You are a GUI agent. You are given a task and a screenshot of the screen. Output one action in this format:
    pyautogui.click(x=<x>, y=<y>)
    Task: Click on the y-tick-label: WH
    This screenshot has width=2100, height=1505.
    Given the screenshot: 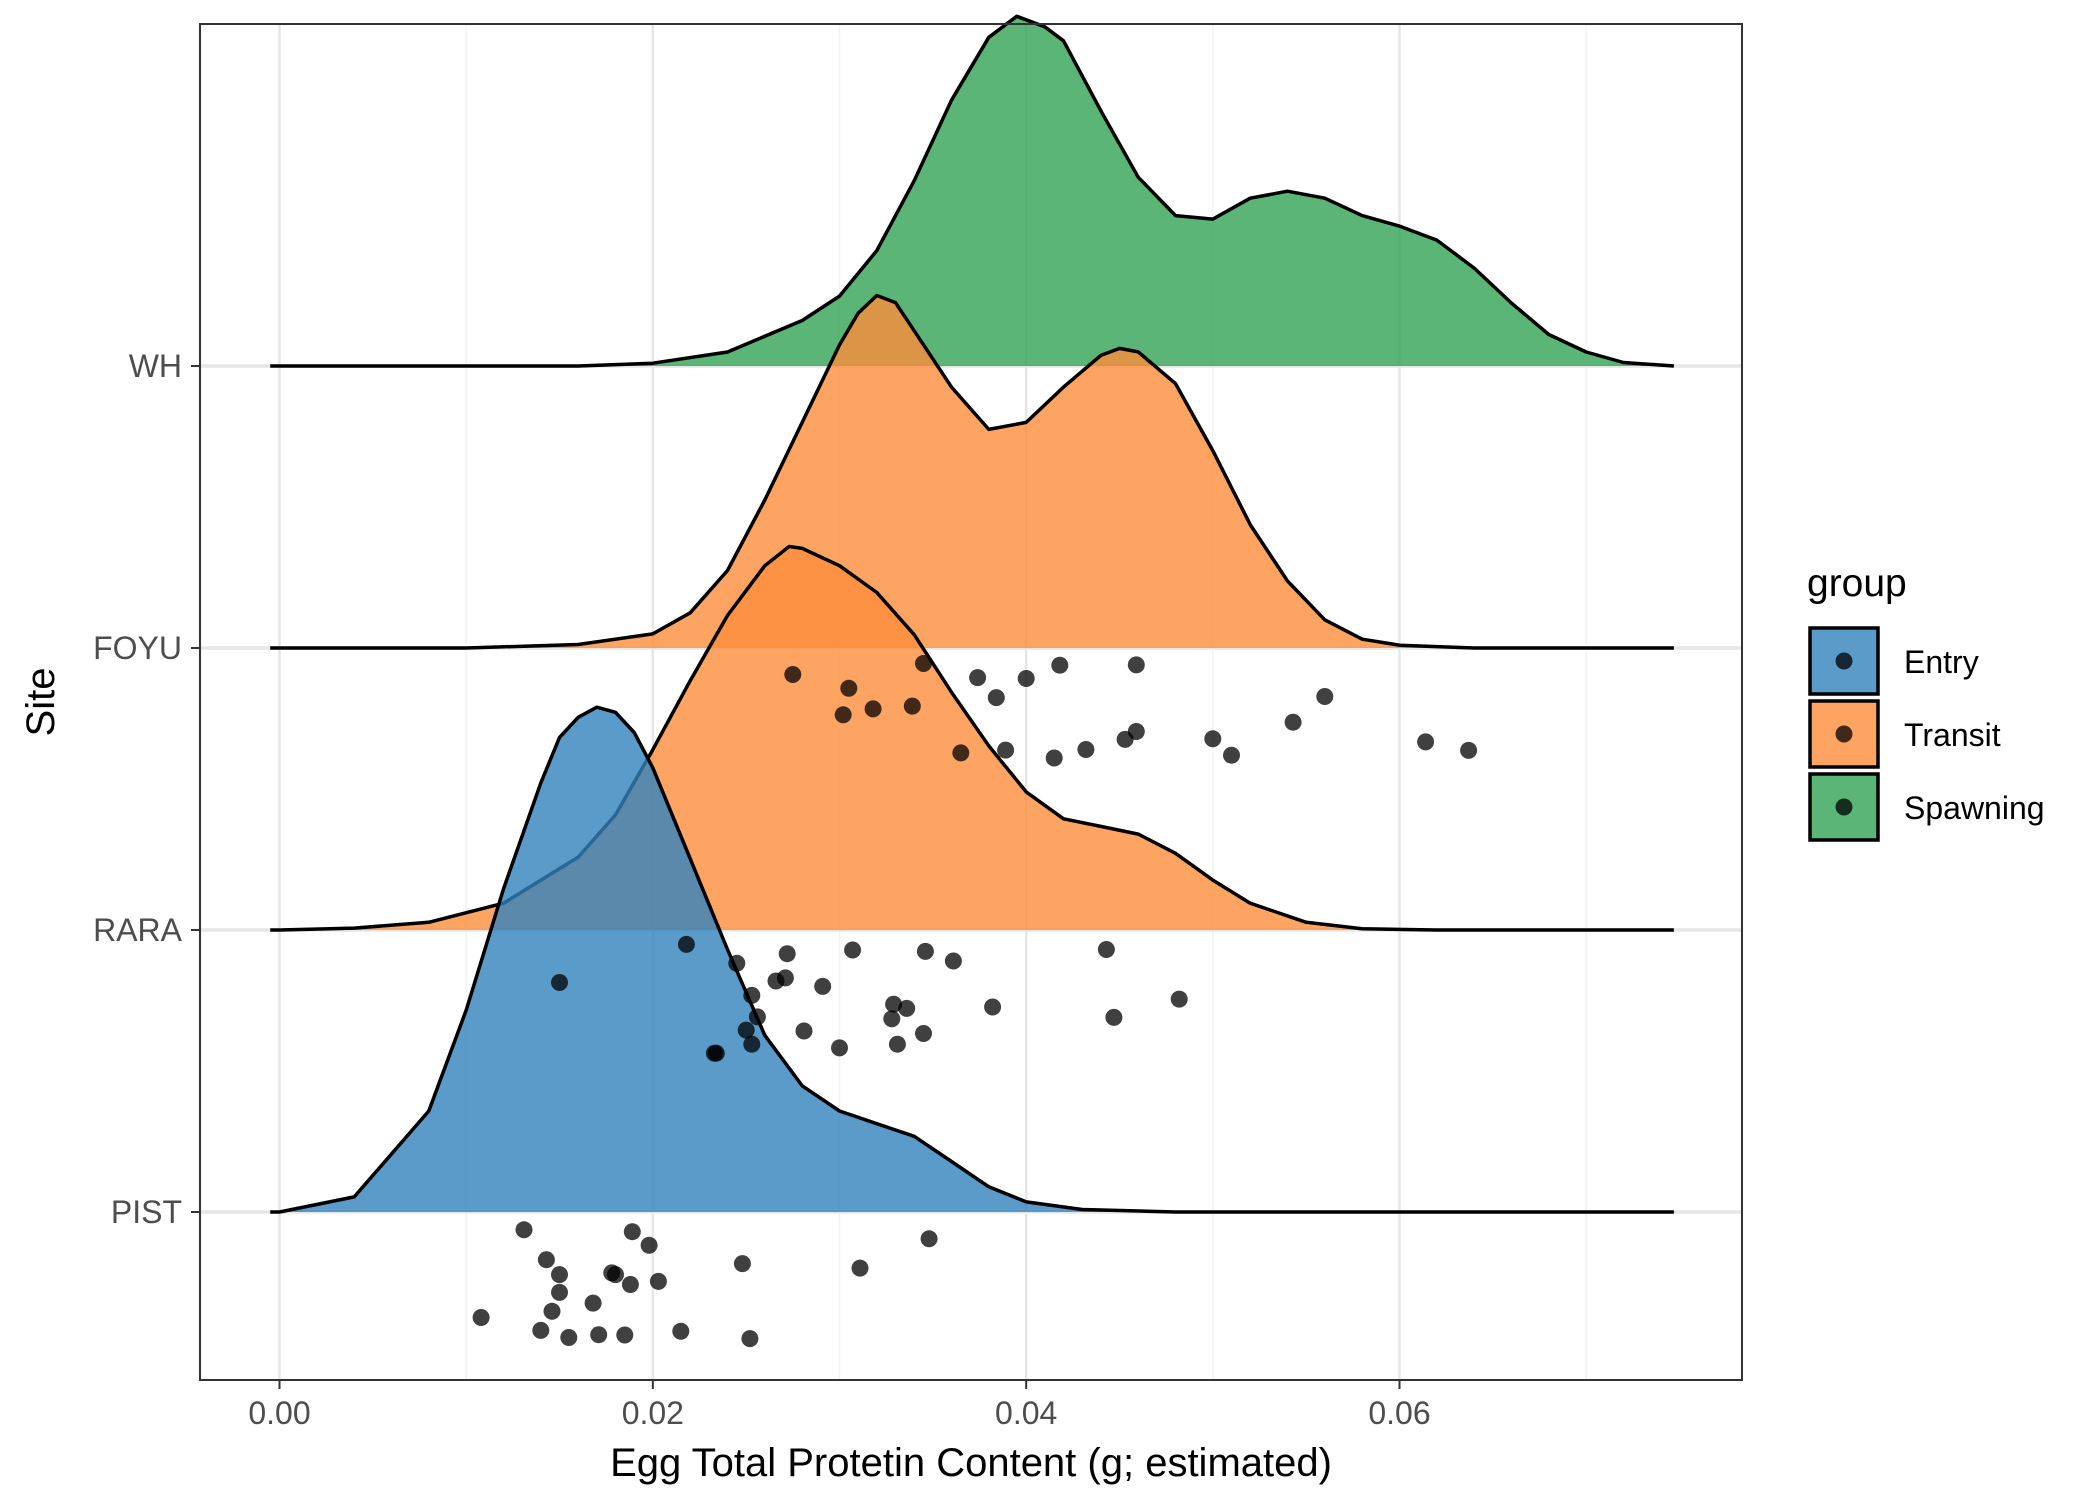 What is the action you would take?
    pyautogui.click(x=155, y=366)
    